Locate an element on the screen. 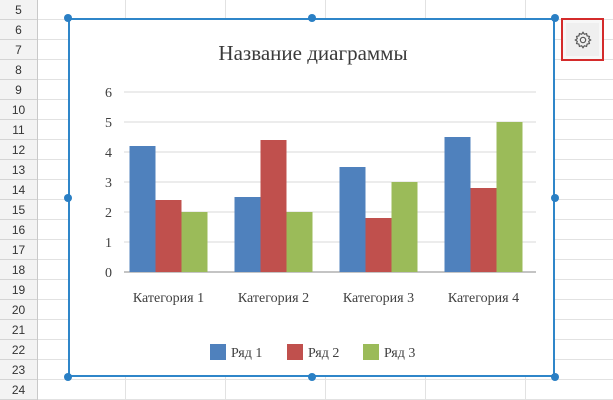  y-tick-label: 0 is located at coordinates (108, 273).